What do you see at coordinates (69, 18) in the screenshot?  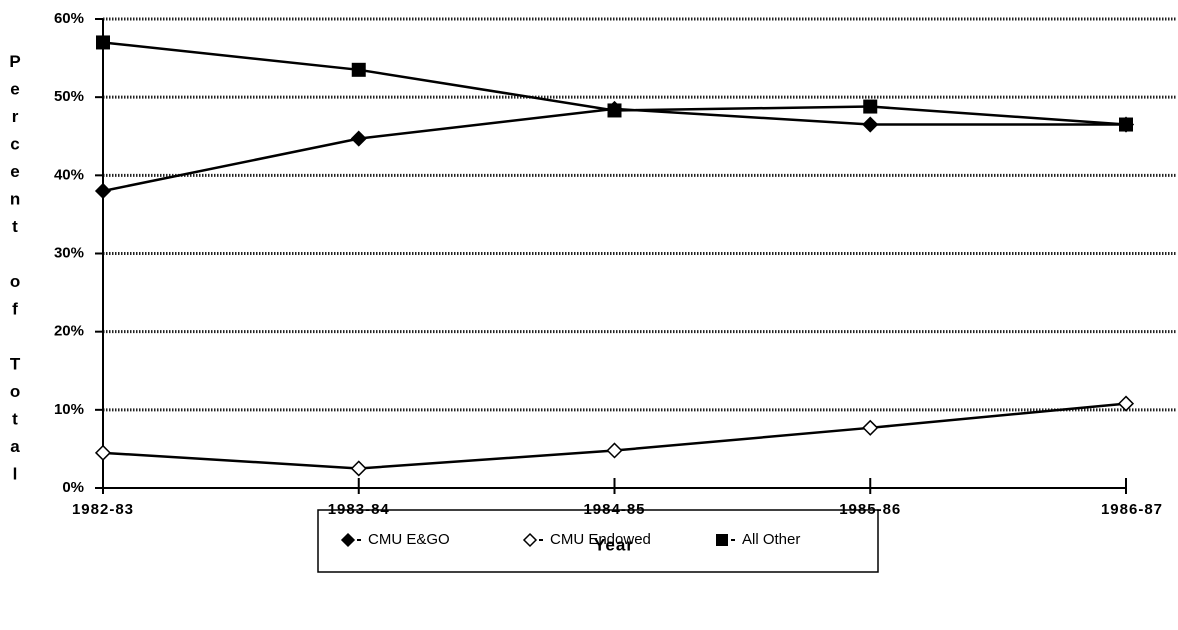 I see `y-tick-label: 60%` at bounding box center [69, 18].